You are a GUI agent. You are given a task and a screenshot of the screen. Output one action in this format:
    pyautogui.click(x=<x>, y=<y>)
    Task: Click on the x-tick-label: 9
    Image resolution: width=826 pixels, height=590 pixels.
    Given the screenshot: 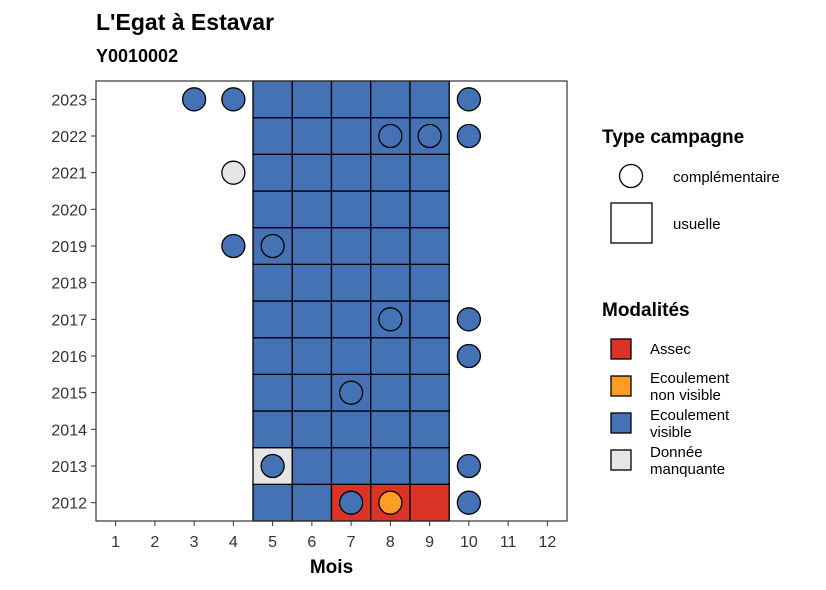 What is the action you would take?
    pyautogui.click(x=429, y=542)
    